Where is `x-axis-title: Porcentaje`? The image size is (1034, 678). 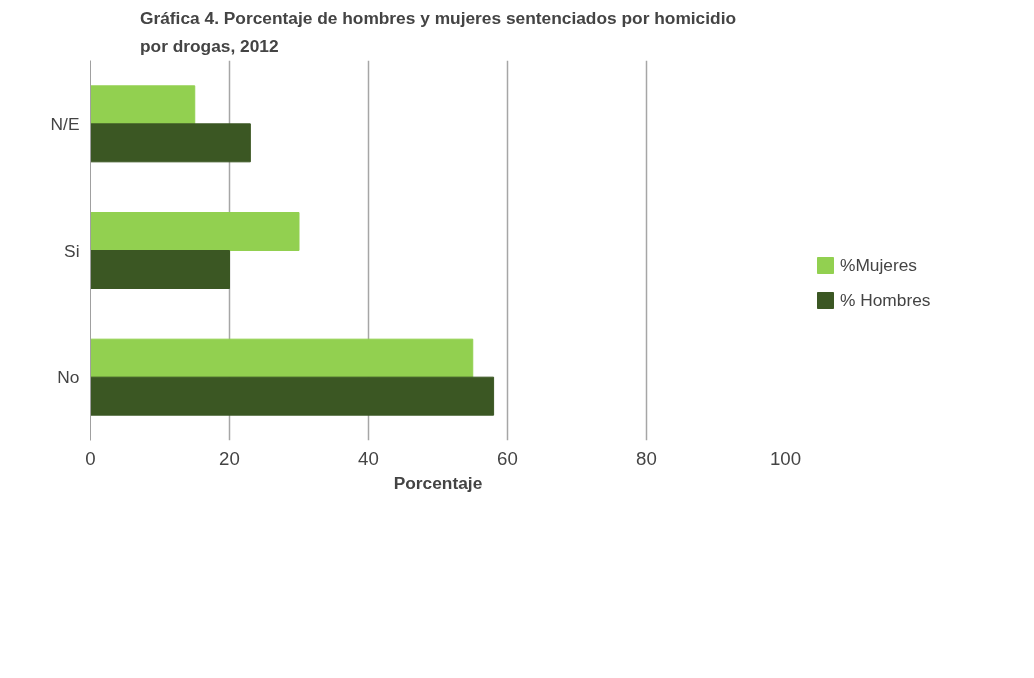
x-axis-title: Porcentaje is located at coordinates (438, 482).